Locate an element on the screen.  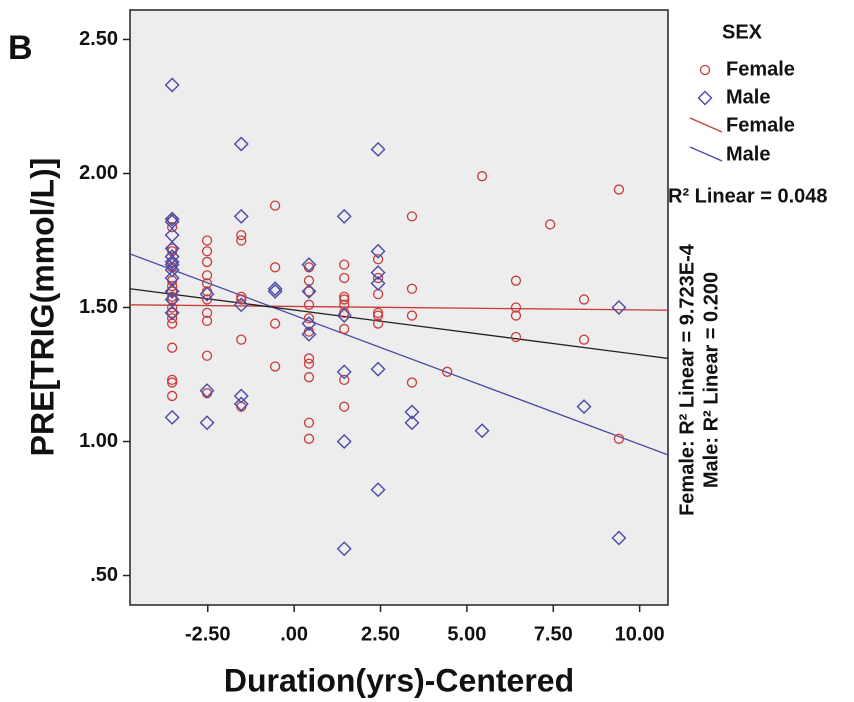
y-tick-label: 1.50 is located at coordinates (98, 307).